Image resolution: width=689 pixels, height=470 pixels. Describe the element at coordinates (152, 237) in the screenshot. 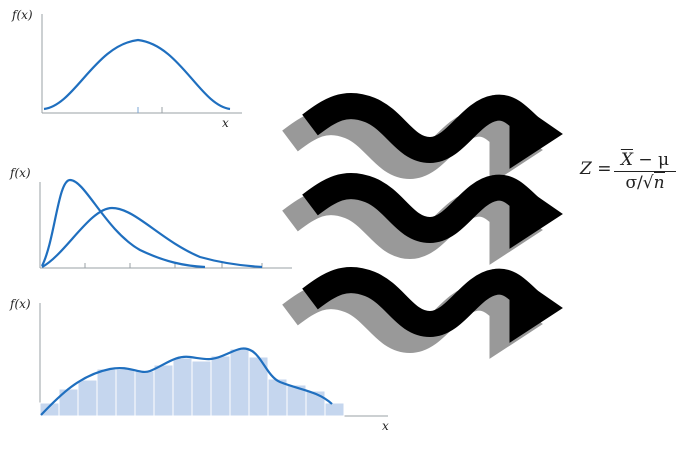

I see `skewed-curve-wide` at that location.